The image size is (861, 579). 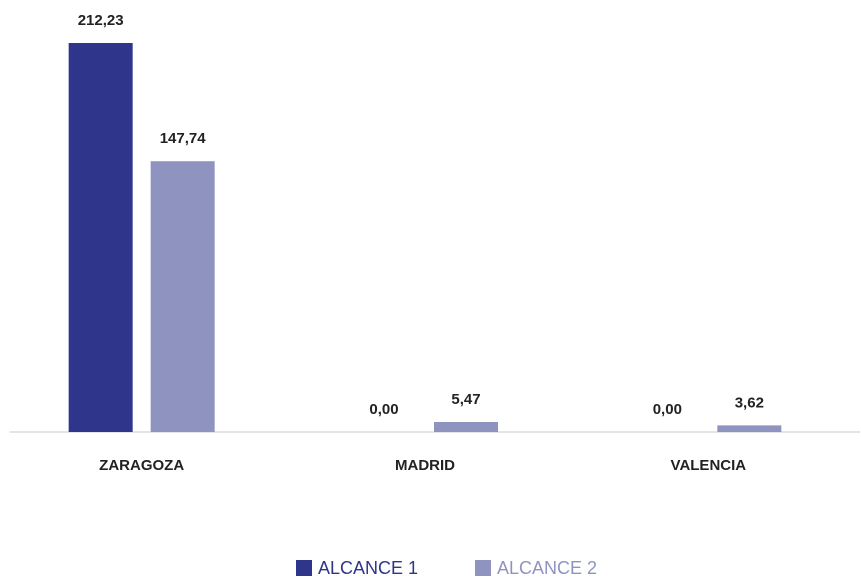 What do you see at coordinates (101, 20) in the screenshot?
I see `data-label: 212,23` at bounding box center [101, 20].